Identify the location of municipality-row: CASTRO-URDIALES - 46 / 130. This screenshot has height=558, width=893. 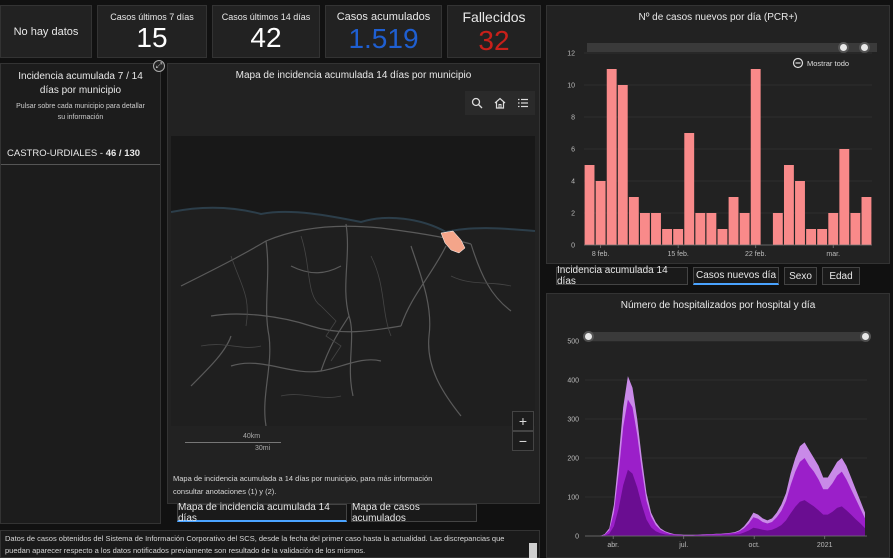
(73, 153).